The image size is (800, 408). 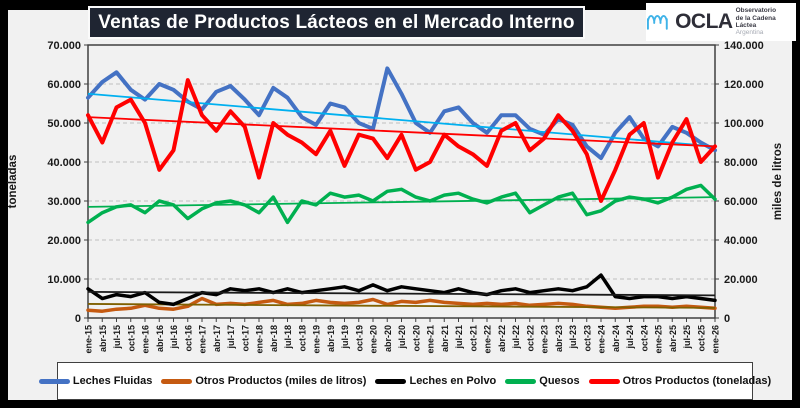 I want to click on legend-label: Quesos, so click(x=559, y=381).